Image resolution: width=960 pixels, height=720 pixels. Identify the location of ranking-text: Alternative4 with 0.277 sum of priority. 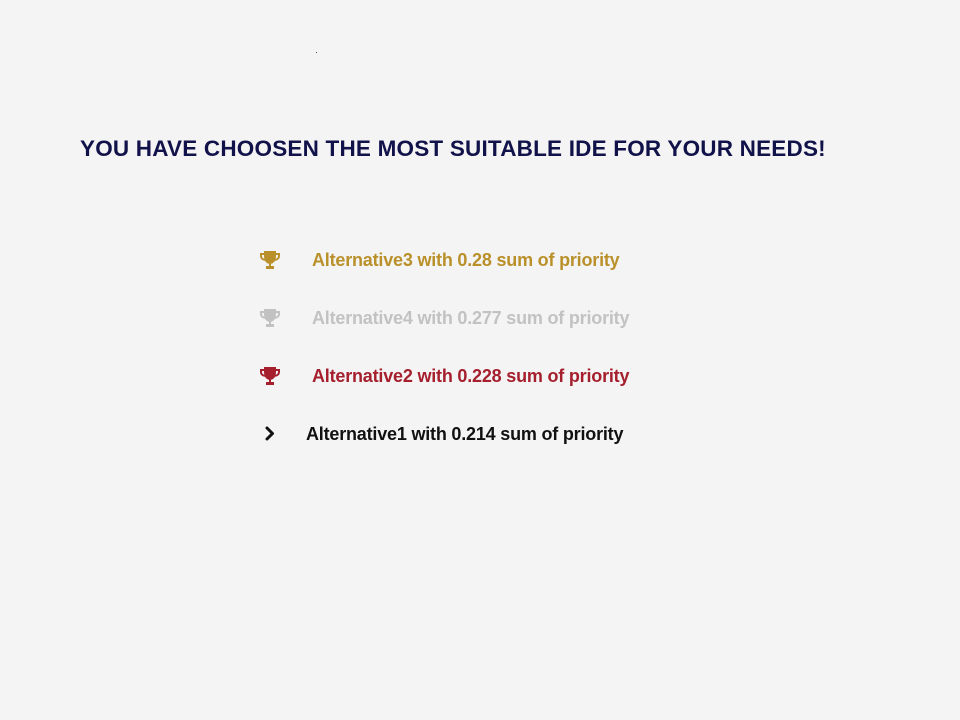
(471, 318).